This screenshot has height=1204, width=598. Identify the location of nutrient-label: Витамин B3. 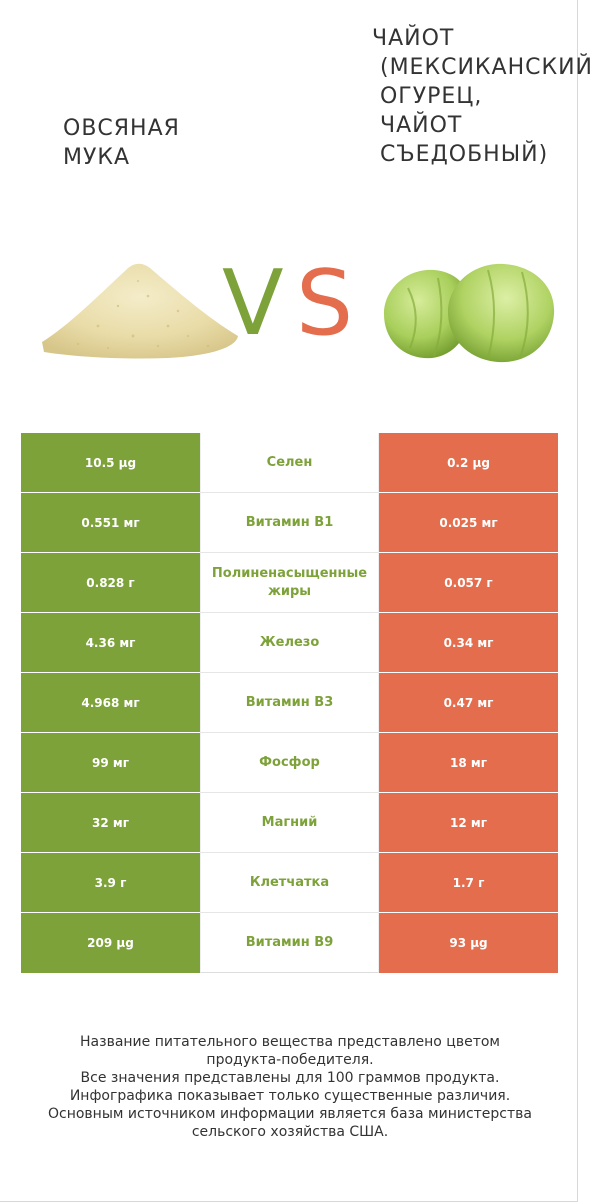
(289, 702).